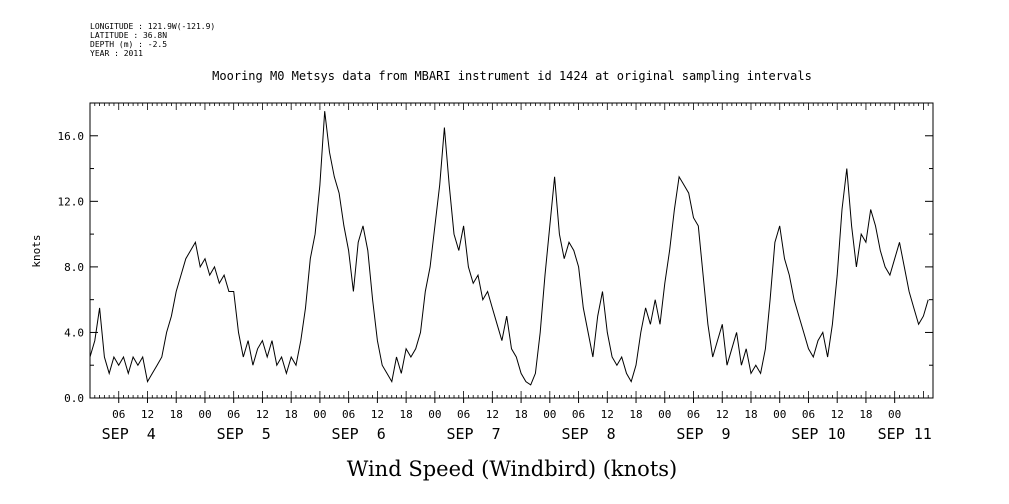 The width and height of the screenshot is (1009, 504). What do you see at coordinates (71, 136) in the screenshot?
I see `y-tick-label: 16.0` at bounding box center [71, 136].